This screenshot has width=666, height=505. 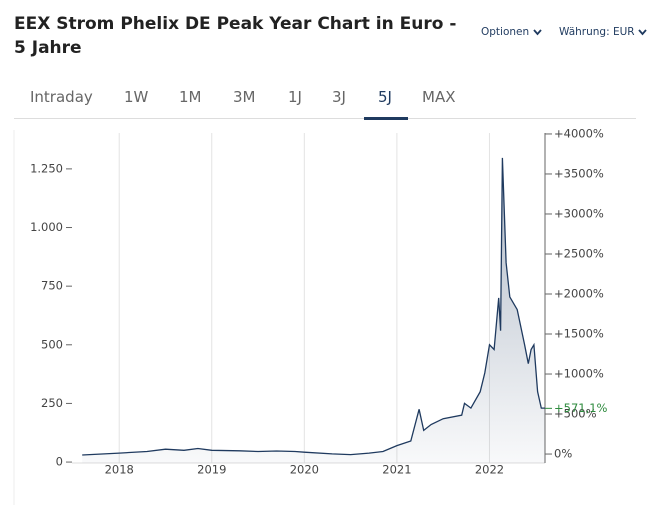 What do you see at coordinates (597, 32) in the screenshot?
I see `currency-label: Währung: EUR` at bounding box center [597, 32].